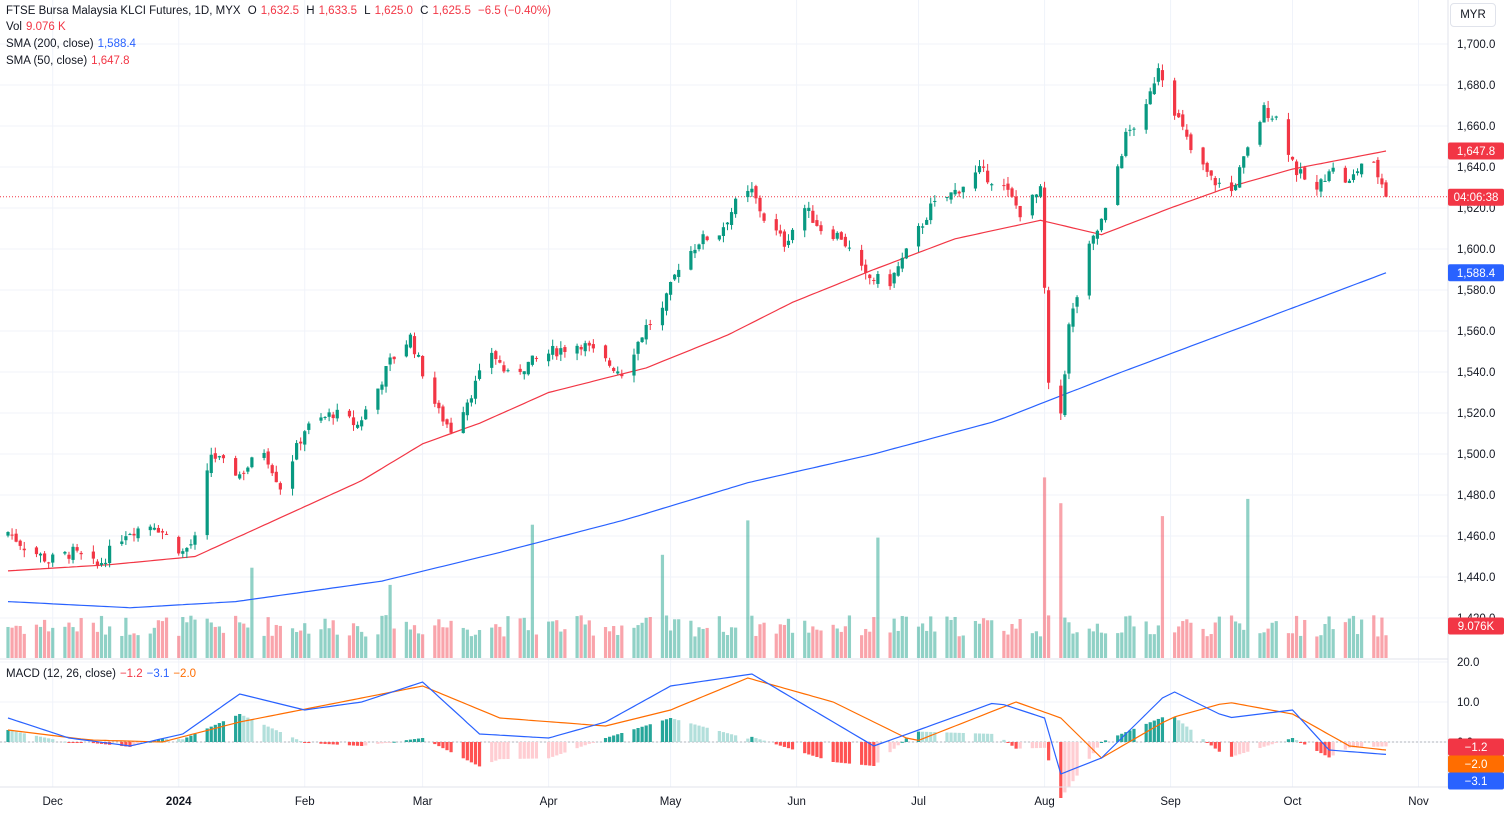  I want to click on macd-legend: MACD (12, 26, close) −1.2 −3.1 −2.0, so click(103, 674).